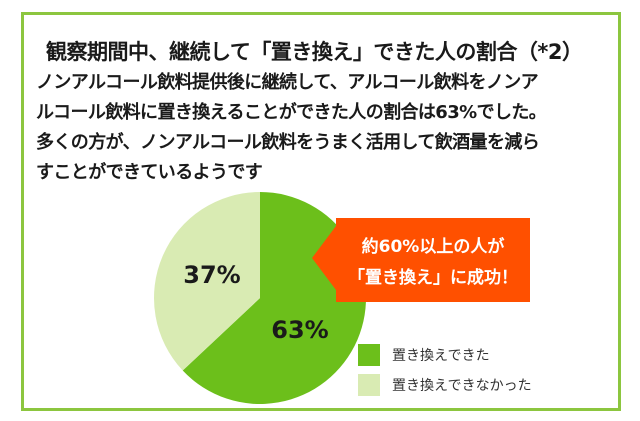 The height and width of the screenshot is (421, 640). I want to click on slice-label-not-replaced: 37%, so click(211, 275).